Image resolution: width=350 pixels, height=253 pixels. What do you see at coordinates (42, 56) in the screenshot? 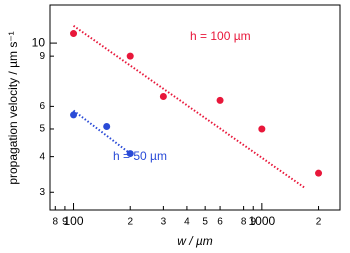
I see `y-tick-label: 9` at bounding box center [42, 56].